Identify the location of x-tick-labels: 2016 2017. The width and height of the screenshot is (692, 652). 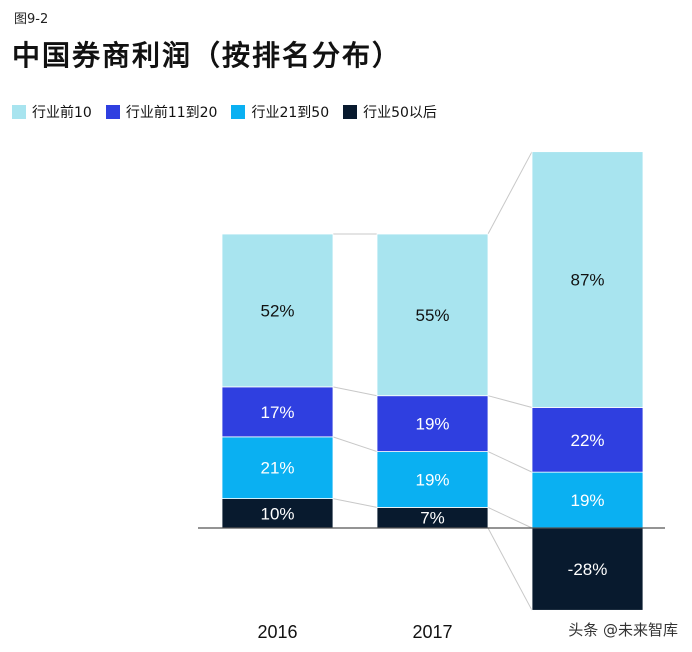
(354, 632).